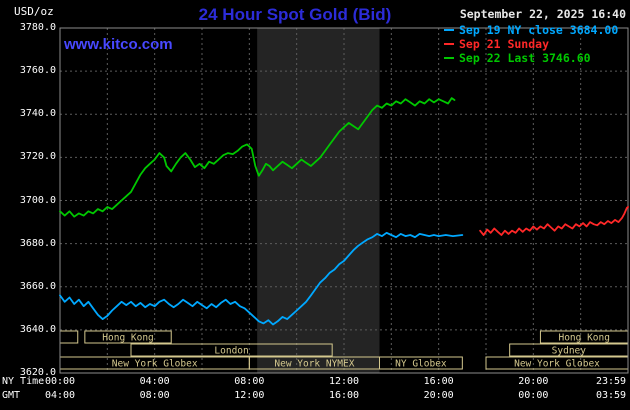  I want to click on x-axis-caption-ny-time: NY Time, so click(23, 381).